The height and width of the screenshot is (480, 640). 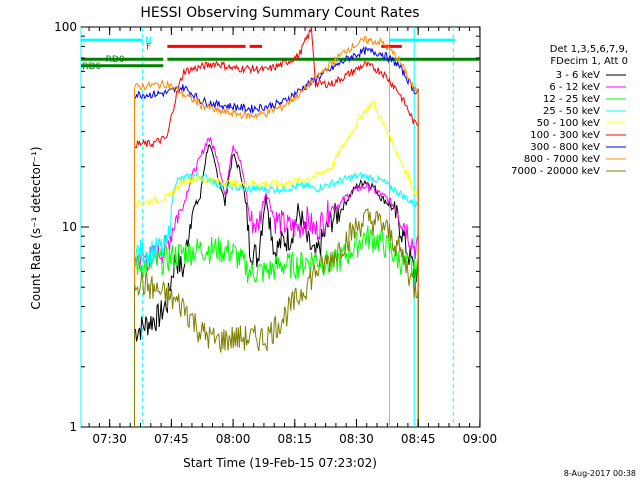 I want to click on y-tick-label-2: 100, so click(x=65, y=27).